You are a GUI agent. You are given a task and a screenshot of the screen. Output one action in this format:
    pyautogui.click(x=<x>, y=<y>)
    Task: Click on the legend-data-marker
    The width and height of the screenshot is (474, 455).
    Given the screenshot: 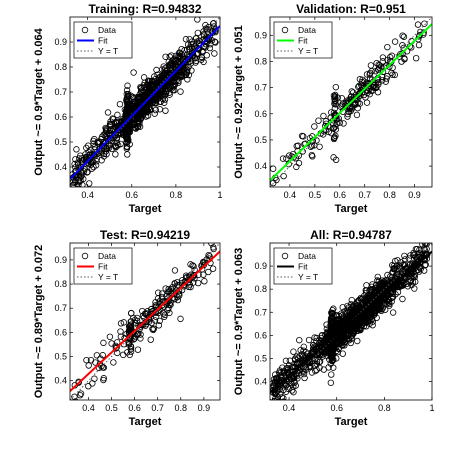 What is the action you would take?
    pyautogui.click(x=285, y=30)
    